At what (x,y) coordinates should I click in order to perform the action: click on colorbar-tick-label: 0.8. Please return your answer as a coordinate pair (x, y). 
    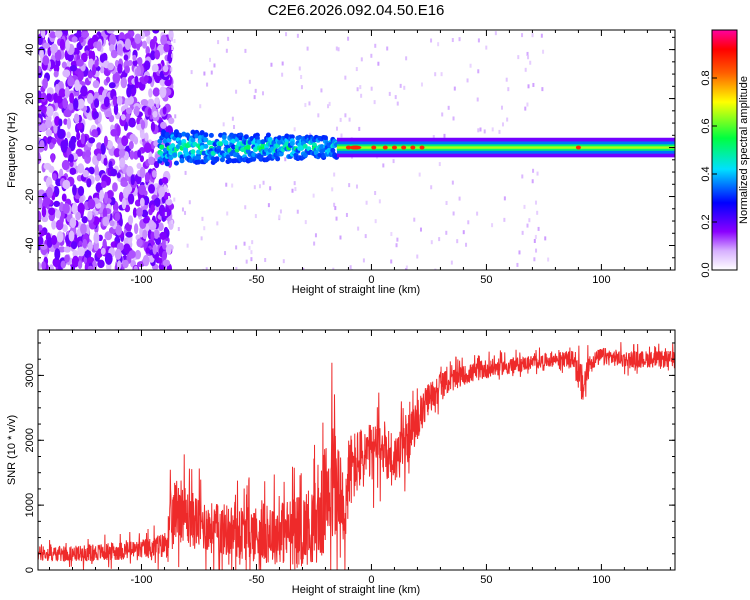
    Looking at the image, I should click on (706, 77).